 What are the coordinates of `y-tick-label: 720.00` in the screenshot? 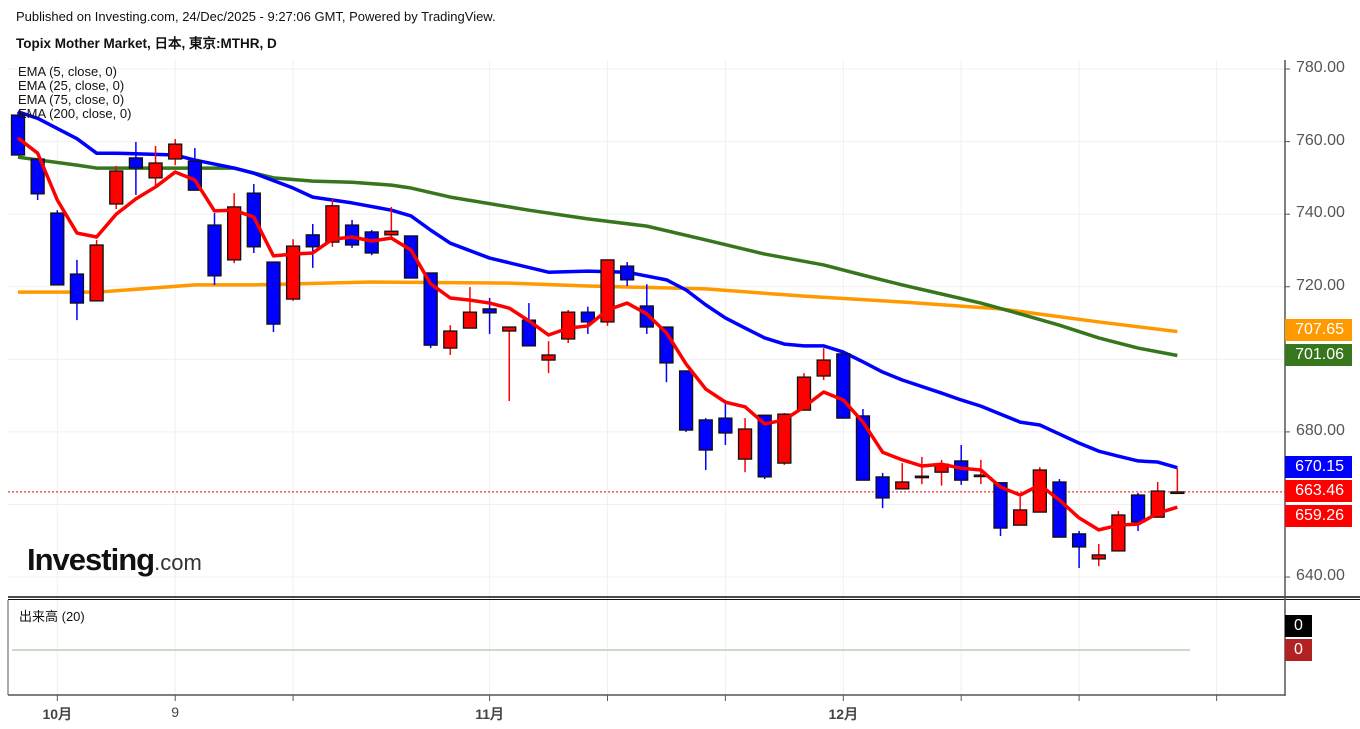 It's located at (1320, 285).